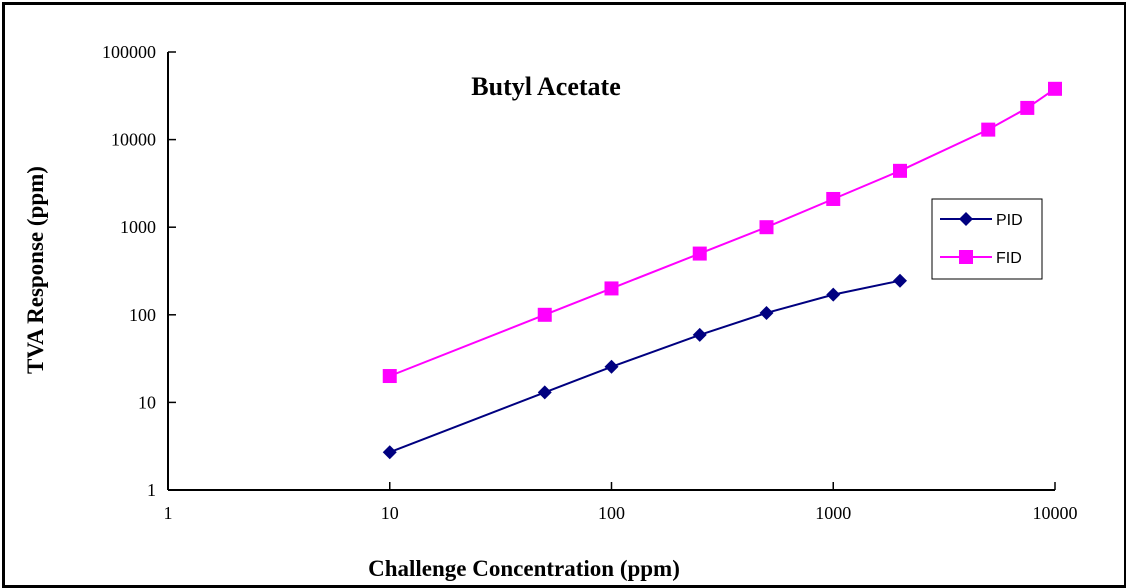 The height and width of the screenshot is (588, 1126). What do you see at coordinates (390, 513) in the screenshot?
I see `x-tick-label: 10` at bounding box center [390, 513].